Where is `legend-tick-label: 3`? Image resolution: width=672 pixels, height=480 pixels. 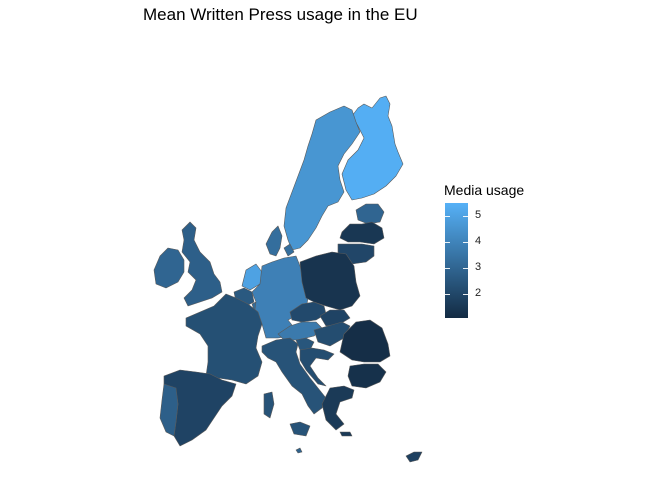 legend-tick-label: 3 is located at coordinates (478, 267).